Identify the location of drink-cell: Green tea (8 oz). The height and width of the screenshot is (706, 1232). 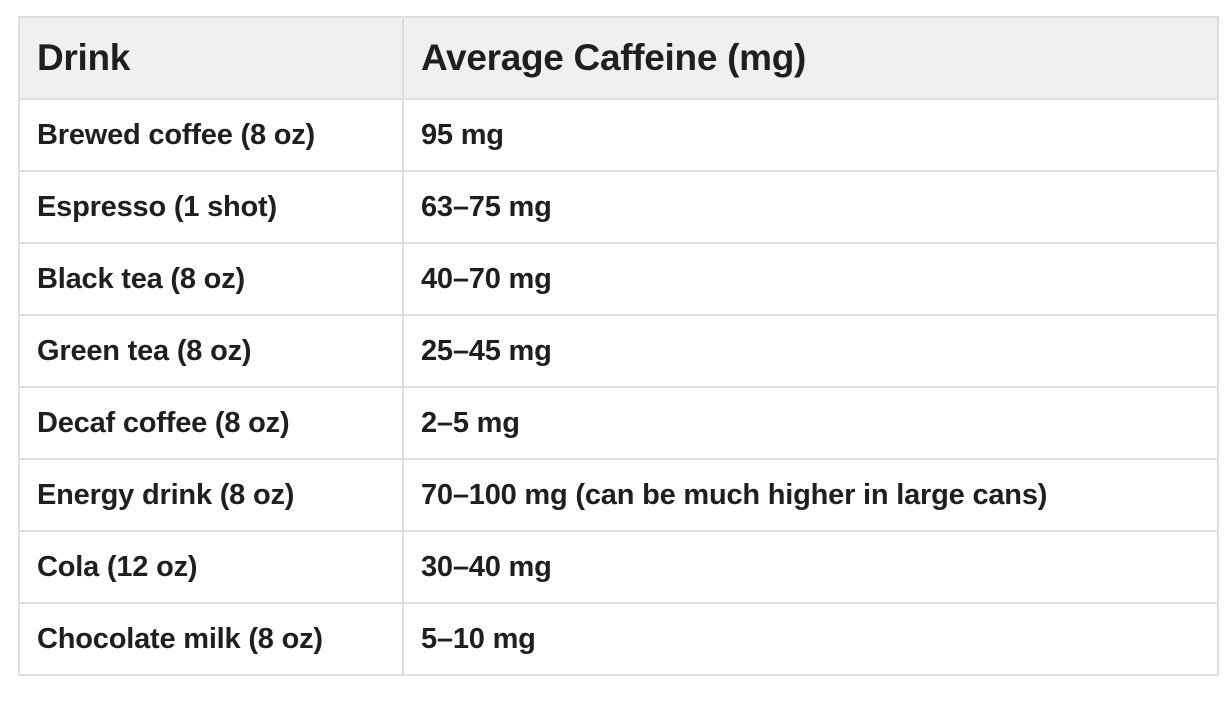
(211, 351).